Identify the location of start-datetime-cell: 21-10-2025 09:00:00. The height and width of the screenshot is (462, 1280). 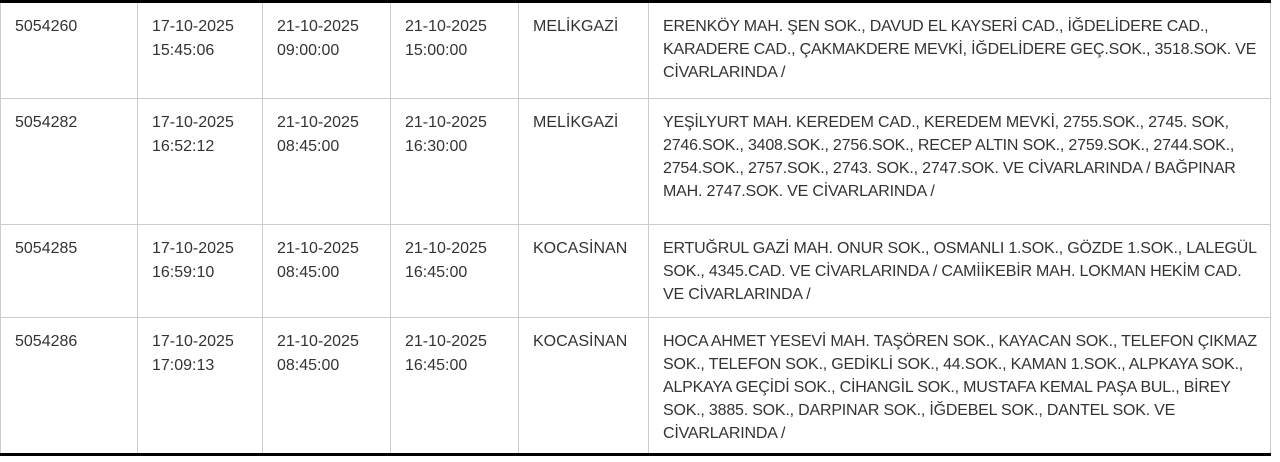
(326, 50).